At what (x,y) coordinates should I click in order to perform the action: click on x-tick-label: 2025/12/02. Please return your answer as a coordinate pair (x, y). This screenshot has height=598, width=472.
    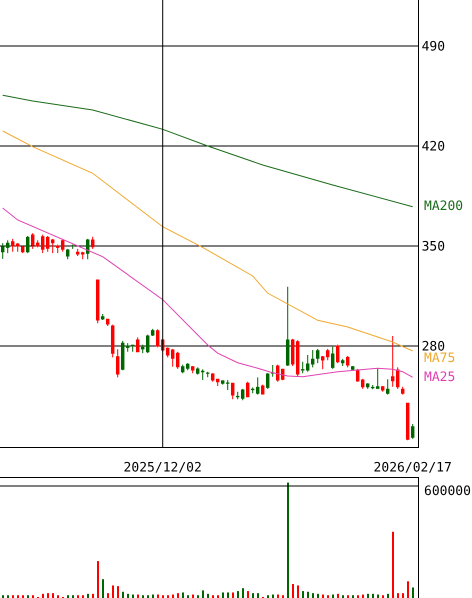
    Looking at the image, I should click on (163, 468).